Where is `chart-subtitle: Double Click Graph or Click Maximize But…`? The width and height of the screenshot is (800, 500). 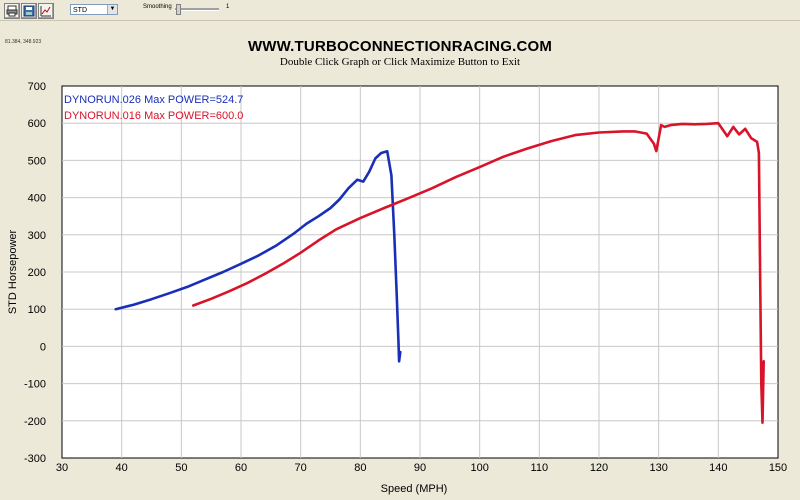
chart-subtitle: Double Click Graph or Click Maximize But… is located at coordinates (400, 62).